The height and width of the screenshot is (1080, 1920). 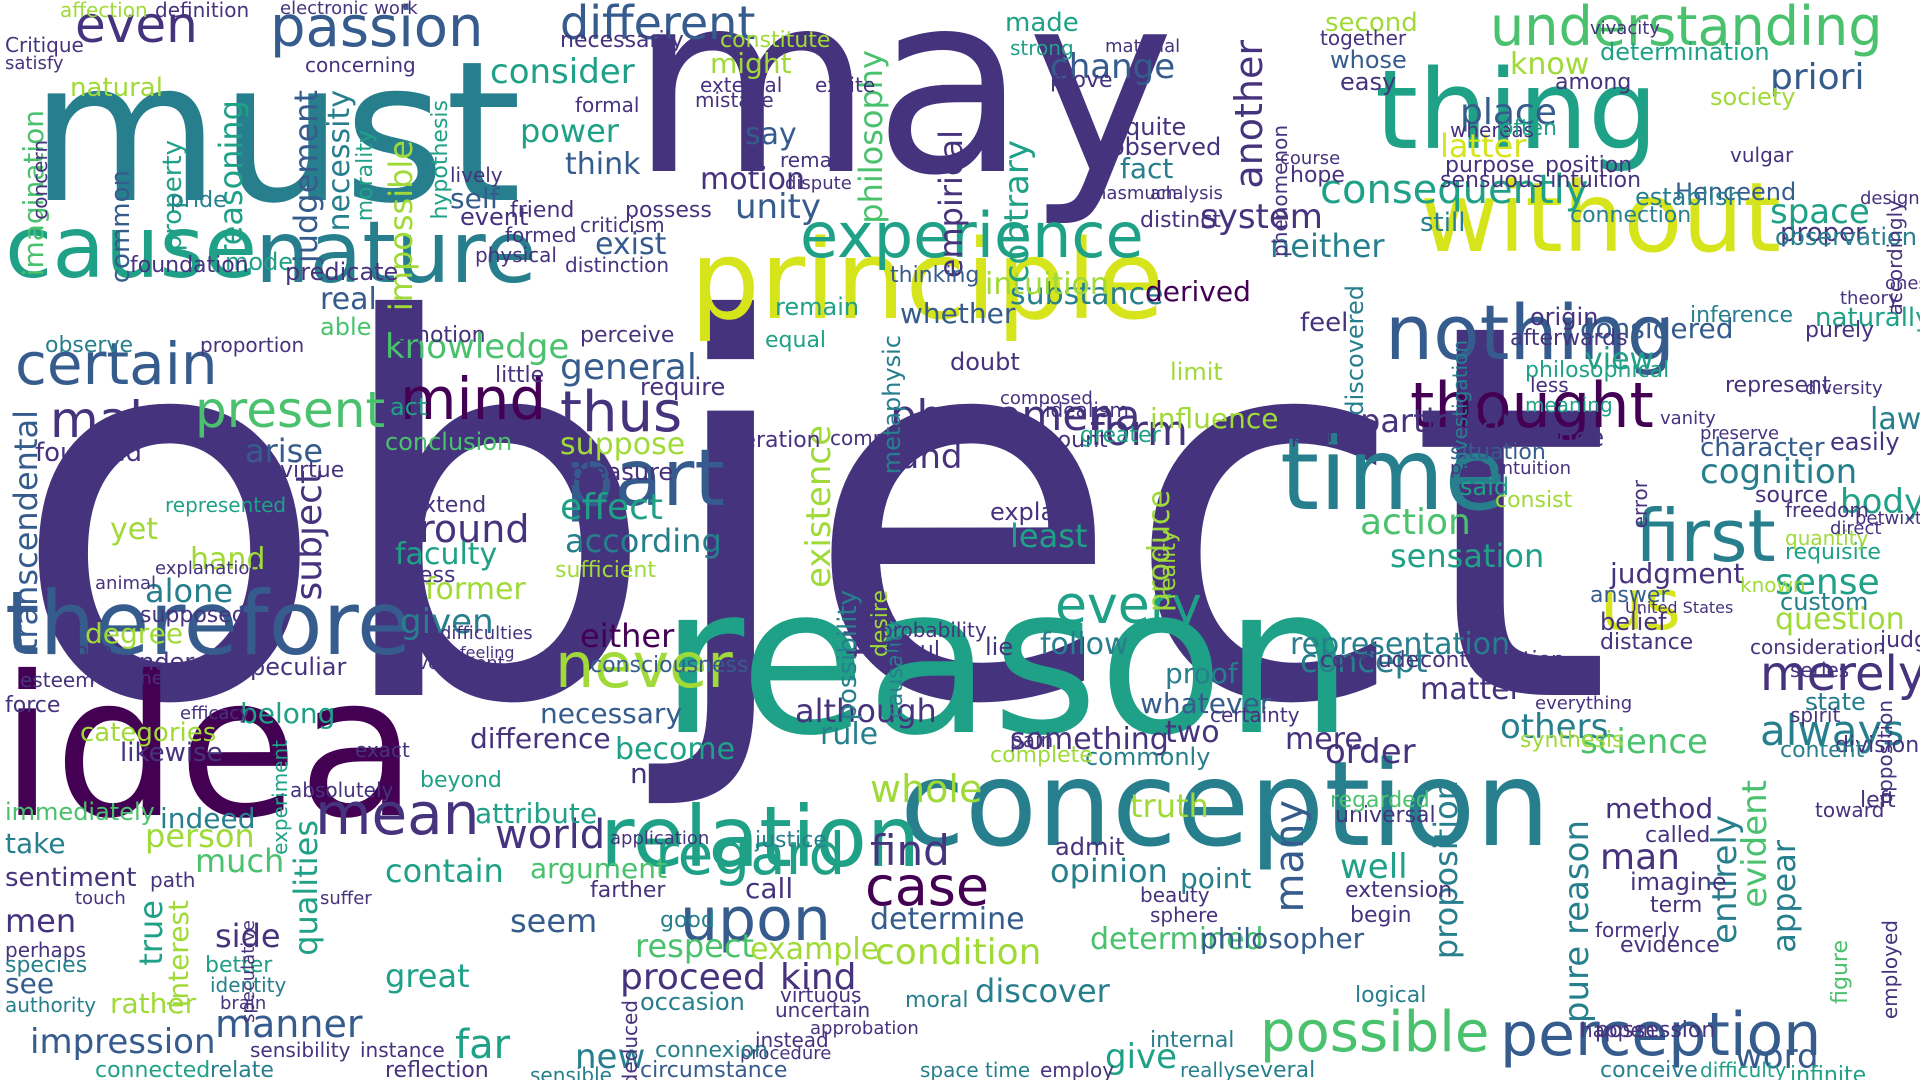 What do you see at coordinates (683, 387) in the screenshot?
I see `word-require: require` at bounding box center [683, 387].